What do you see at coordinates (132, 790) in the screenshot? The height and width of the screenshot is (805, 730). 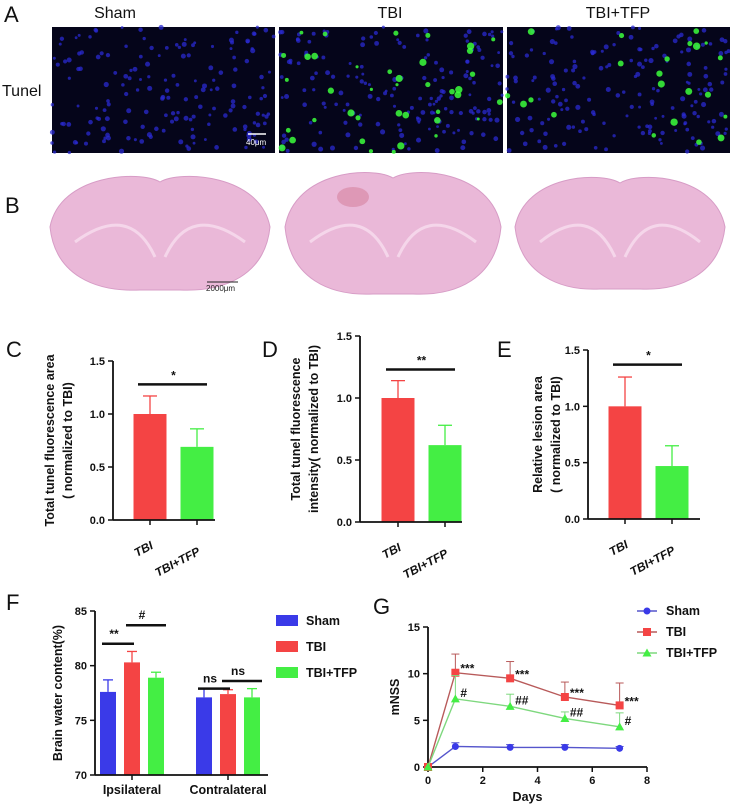 I see `x-tick-label: Ipsilateral` at bounding box center [132, 790].